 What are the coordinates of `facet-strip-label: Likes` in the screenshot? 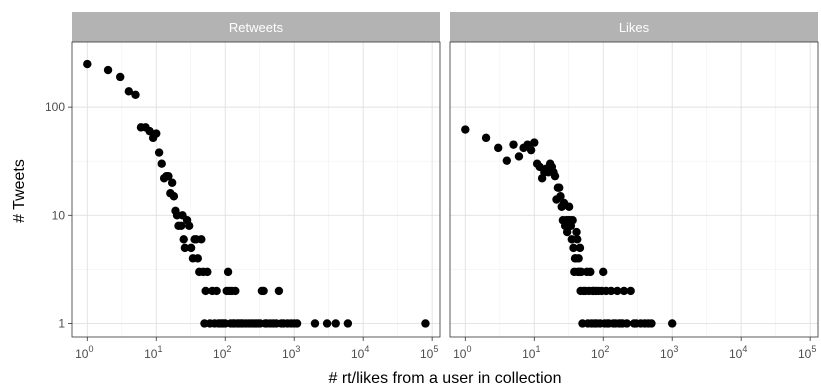 It's located at (634, 27).